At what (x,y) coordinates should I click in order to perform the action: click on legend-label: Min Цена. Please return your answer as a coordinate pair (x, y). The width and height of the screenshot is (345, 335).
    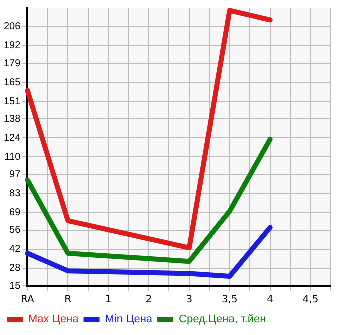
    Looking at the image, I should click on (129, 320).